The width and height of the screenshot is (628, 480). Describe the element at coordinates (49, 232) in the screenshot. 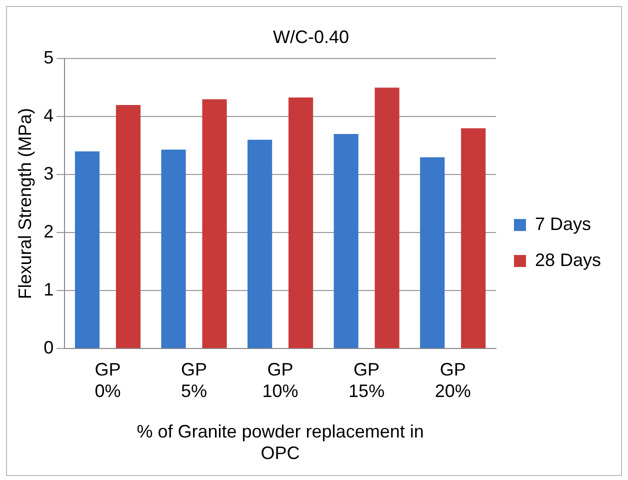

I see `y-tick-label: 2` at that location.